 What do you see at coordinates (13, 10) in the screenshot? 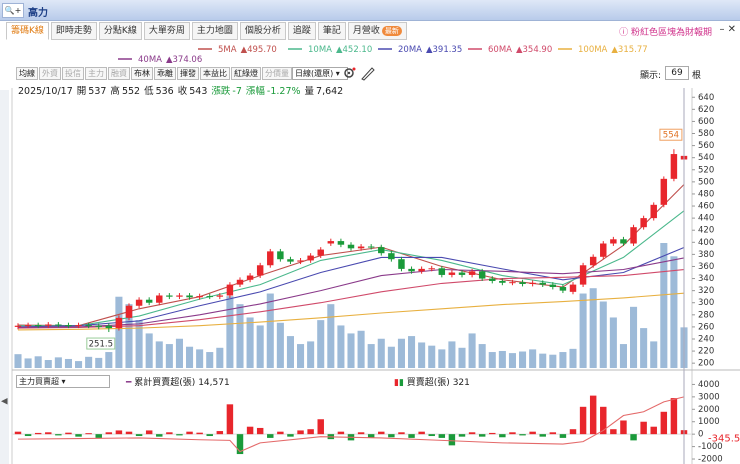
I see `search-button: 🔍+` at bounding box center [13, 10].